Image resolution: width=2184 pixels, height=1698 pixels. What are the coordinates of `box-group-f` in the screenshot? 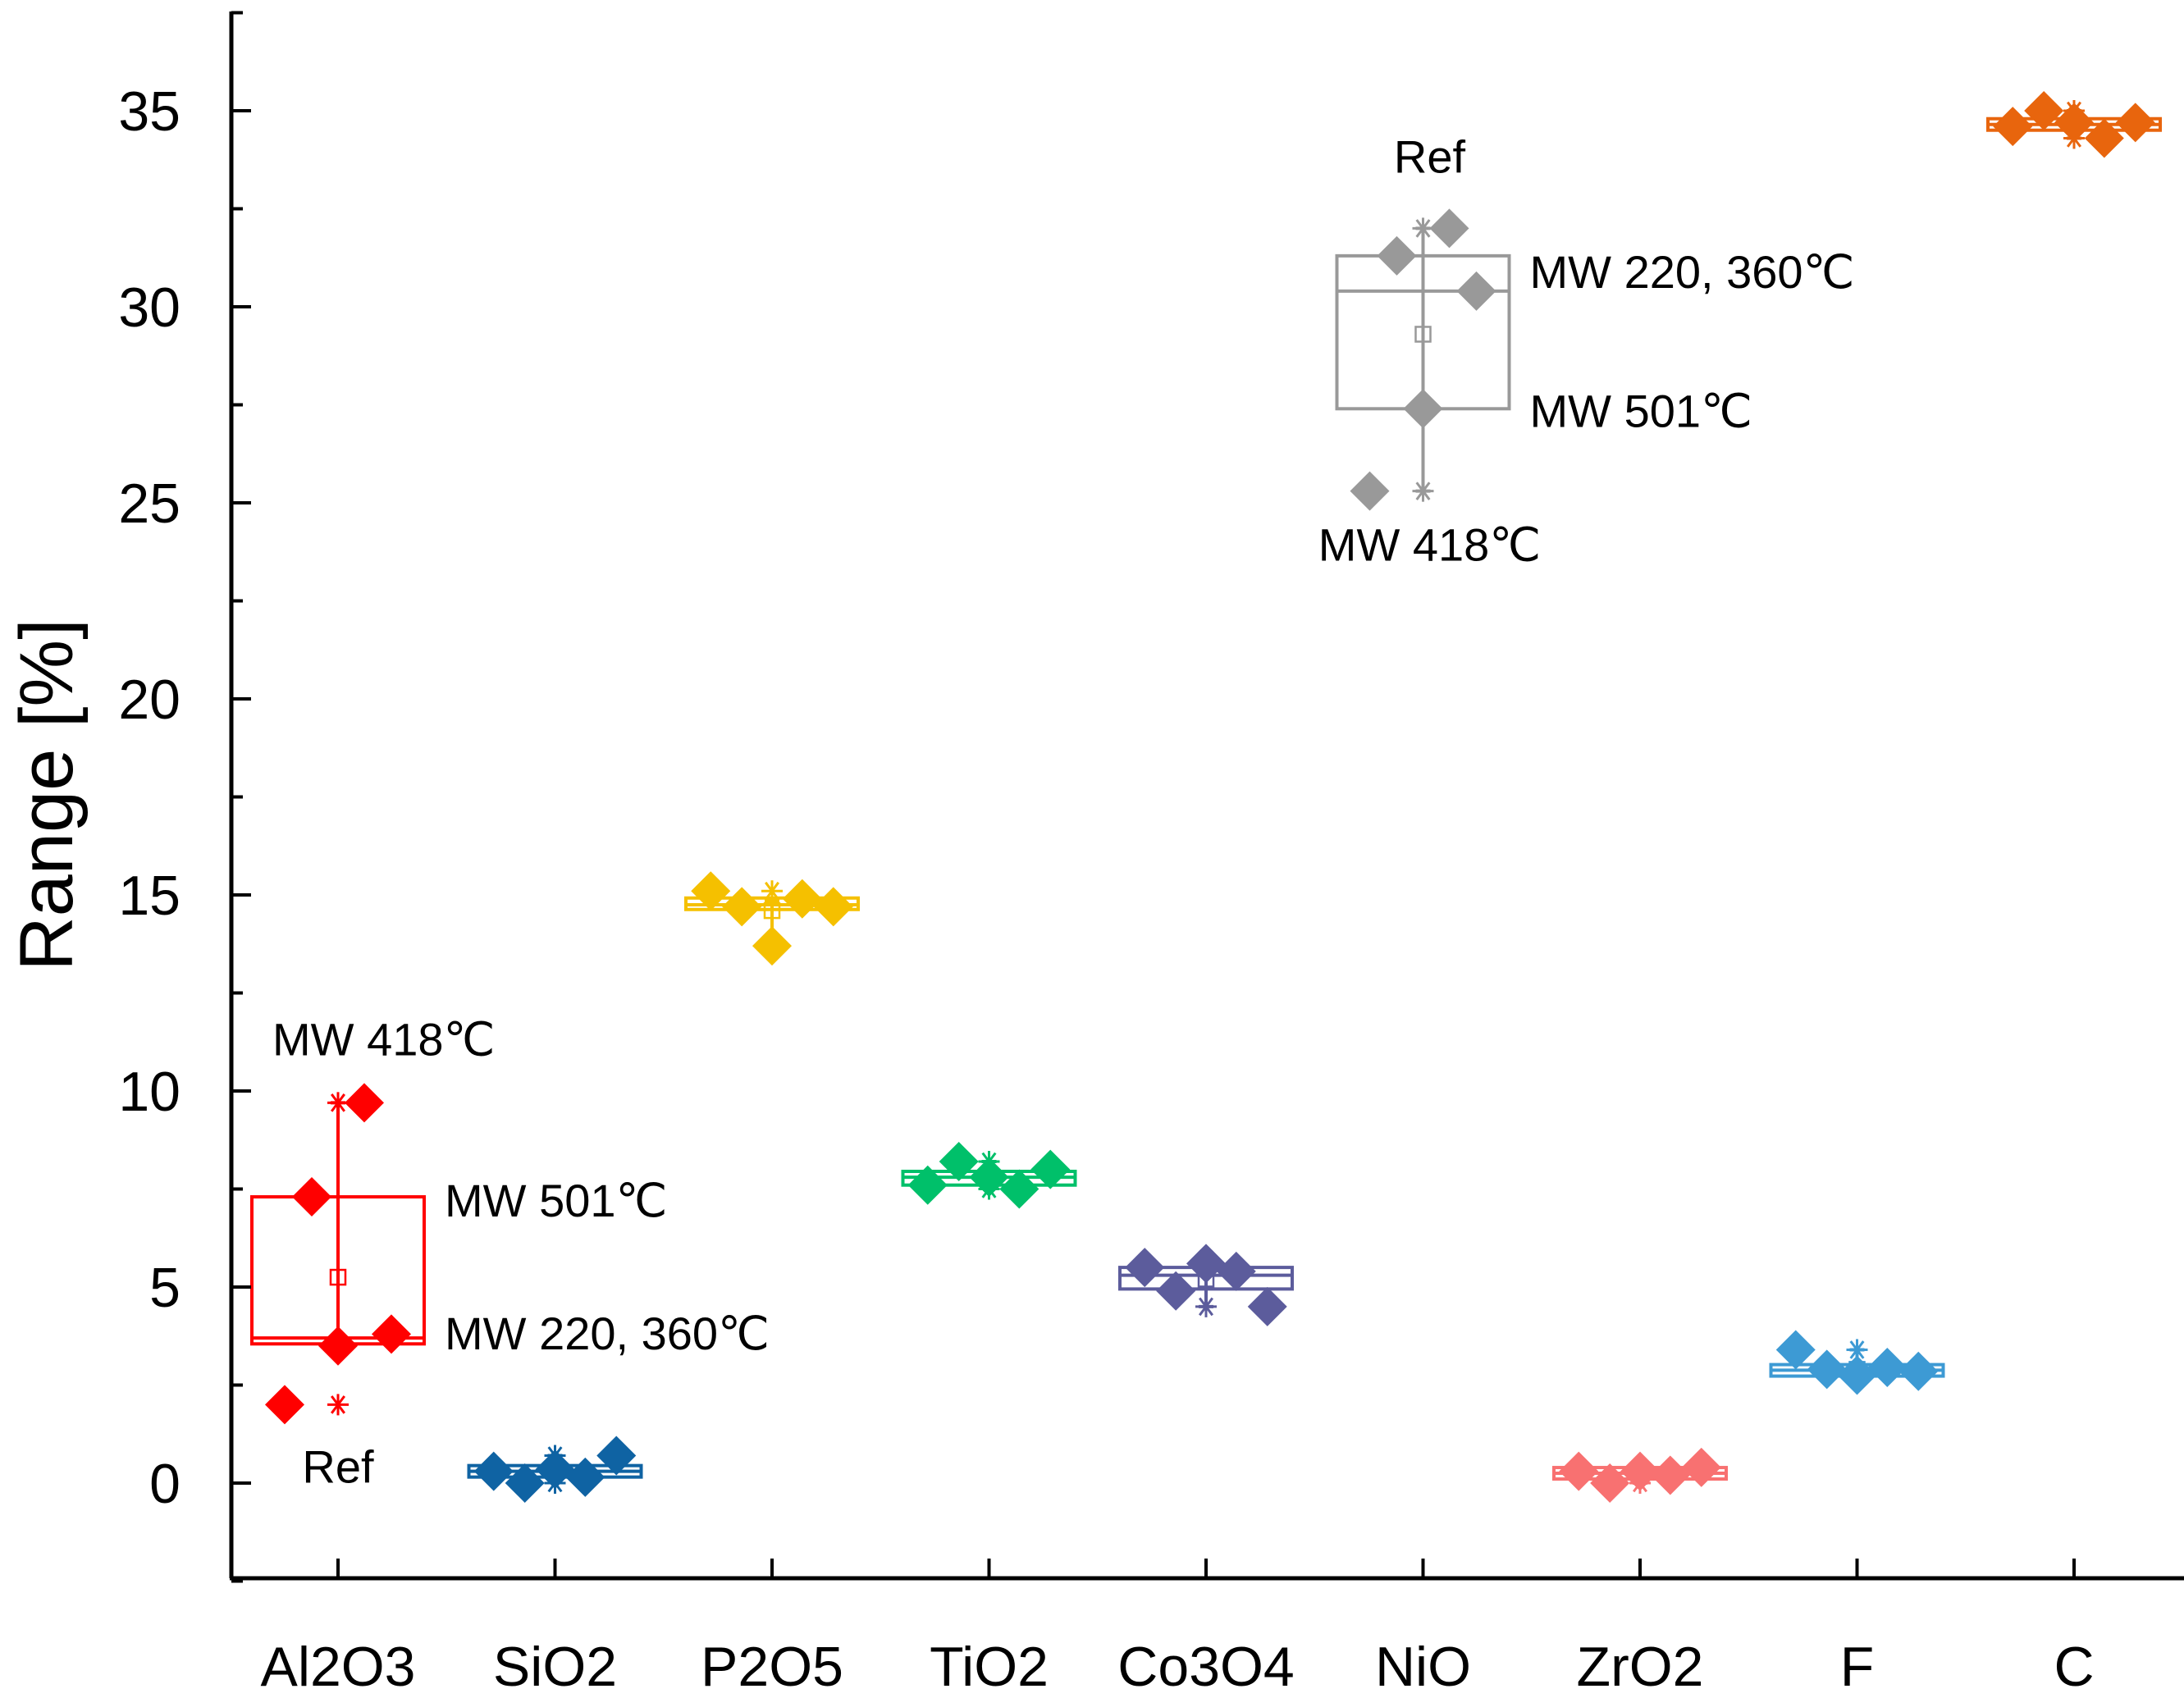 It's located at (1857, 1362).